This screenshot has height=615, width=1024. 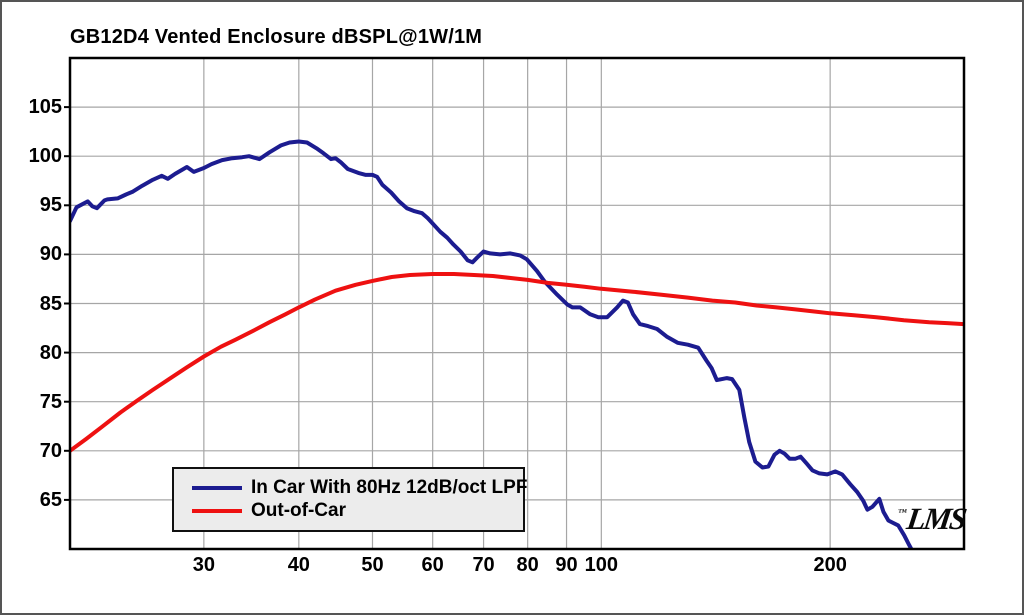 I want to click on x-tick-label-50: 50, so click(x=372, y=565).